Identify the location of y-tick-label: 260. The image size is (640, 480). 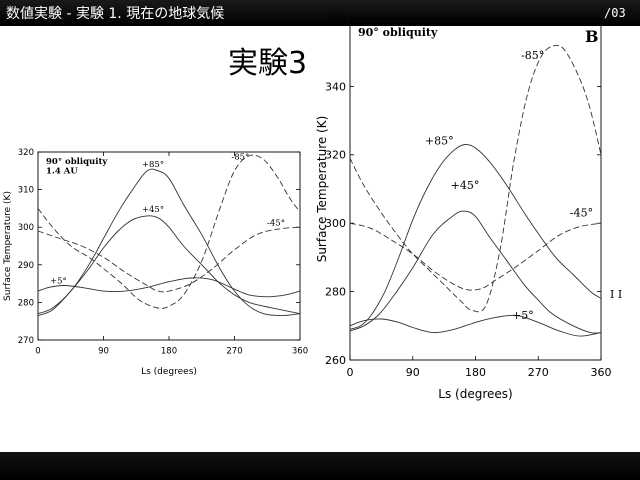
(335, 360).